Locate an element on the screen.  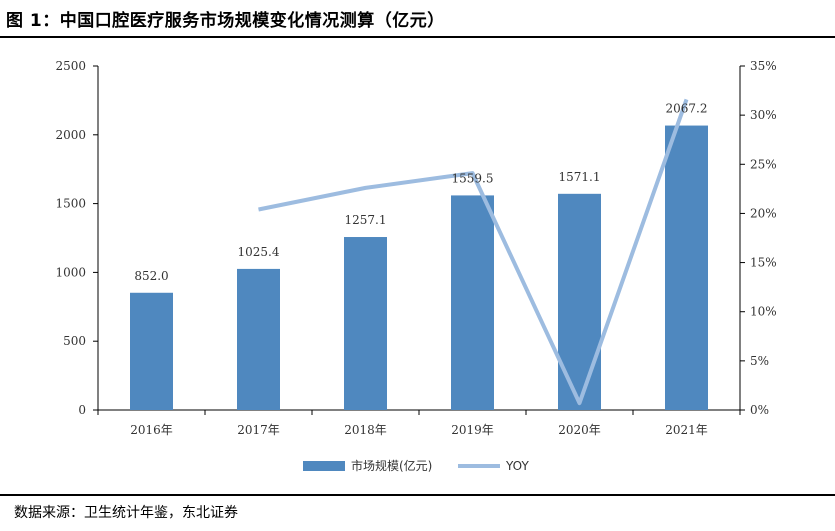
y2-tick-label: 15% is located at coordinates (763, 263).